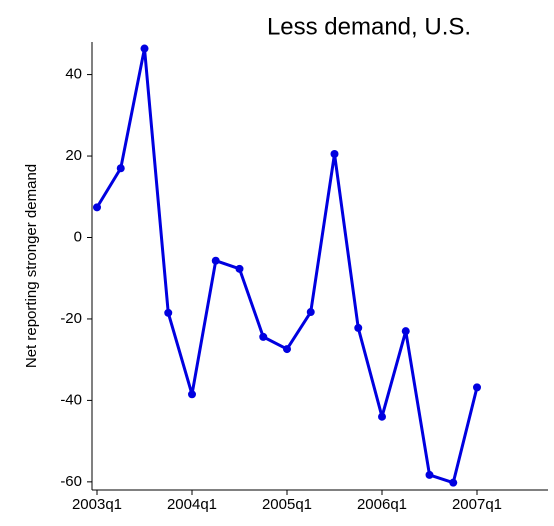 This screenshot has height=526, width=554. Describe the element at coordinates (477, 504) in the screenshot. I see `x-tick-label: 2007q1` at that location.